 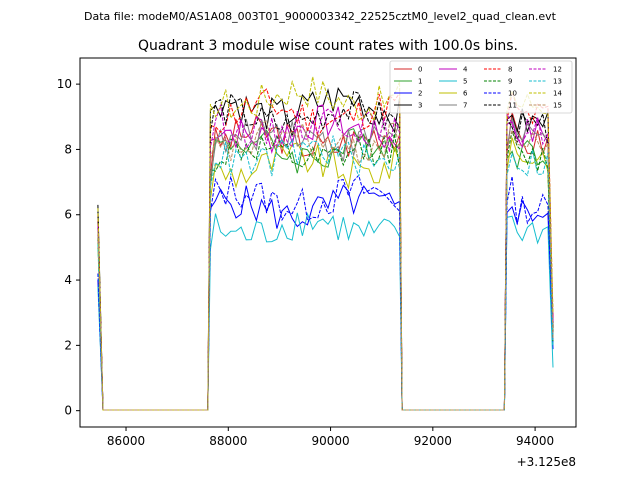 I want to click on y-tick-label: 4, so click(x=68, y=280).